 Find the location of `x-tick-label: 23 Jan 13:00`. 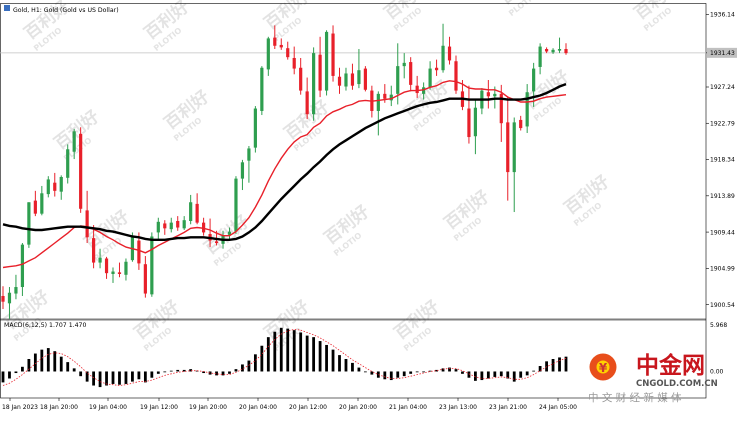

x-tick-label: 23 Jan 13:00 is located at coordinates (458, 407).